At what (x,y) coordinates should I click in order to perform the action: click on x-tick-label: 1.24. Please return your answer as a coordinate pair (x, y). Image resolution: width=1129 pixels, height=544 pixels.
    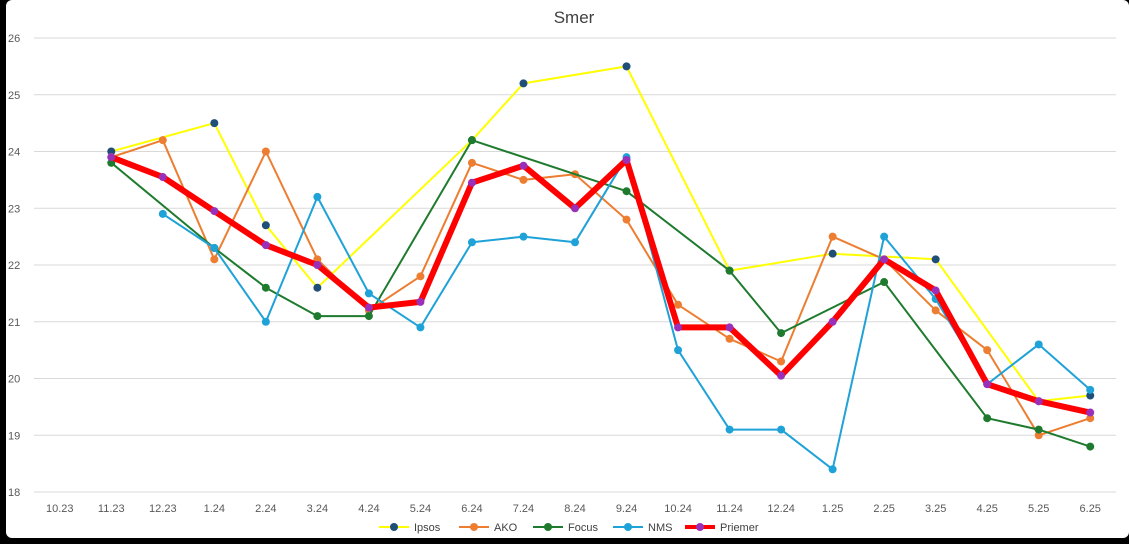
    Looking at the image, I should click on (214, 509).